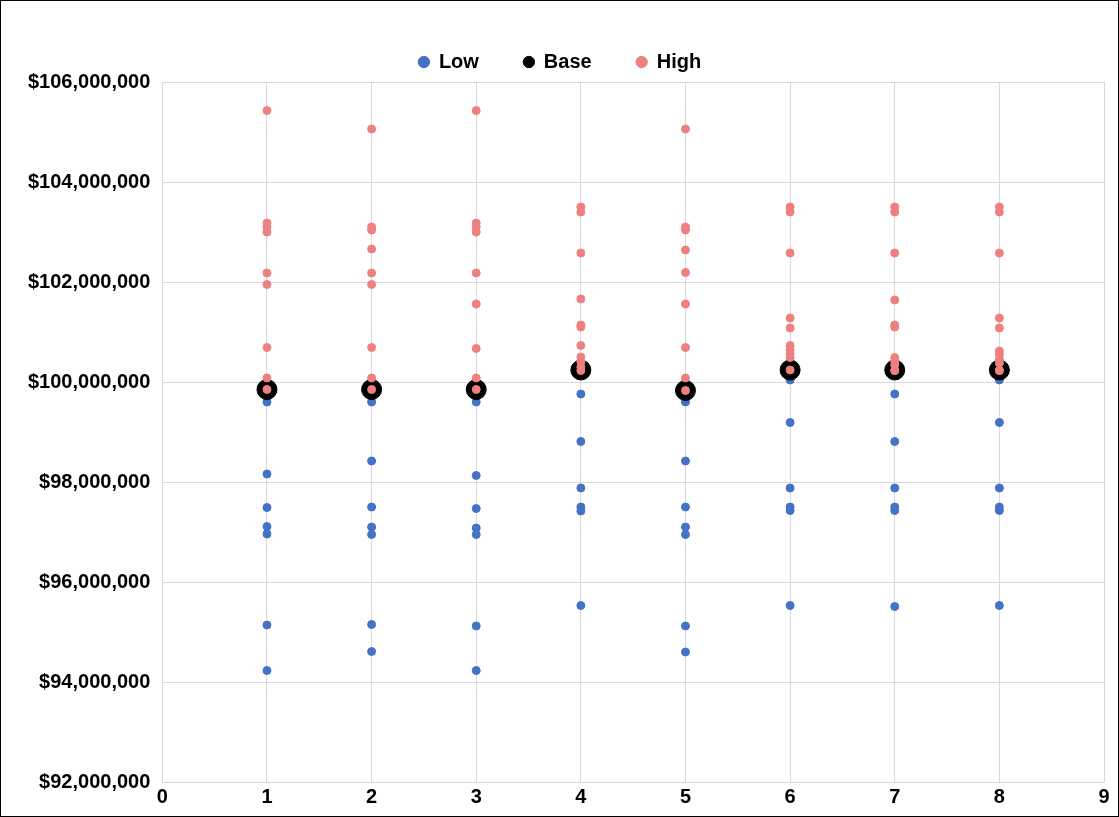 Image resolution: width=1119 pixels, height=817 pixels. I want to click on legend-label: High, so click(679, 60).